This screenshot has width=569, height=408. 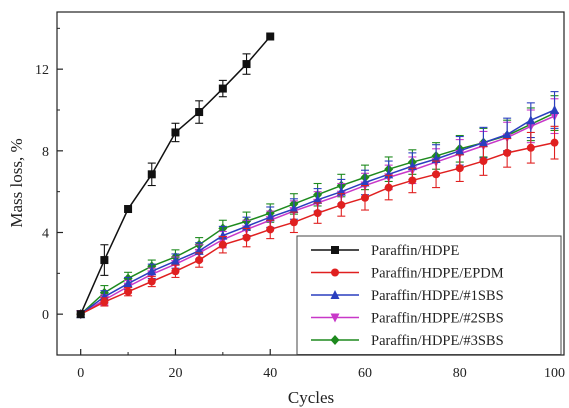 What do you see at coordinates (335, 340) in the screenshot?
I see `legend-marker-paraffin-hdpe-3sbs` at bounding box center [335, 340].